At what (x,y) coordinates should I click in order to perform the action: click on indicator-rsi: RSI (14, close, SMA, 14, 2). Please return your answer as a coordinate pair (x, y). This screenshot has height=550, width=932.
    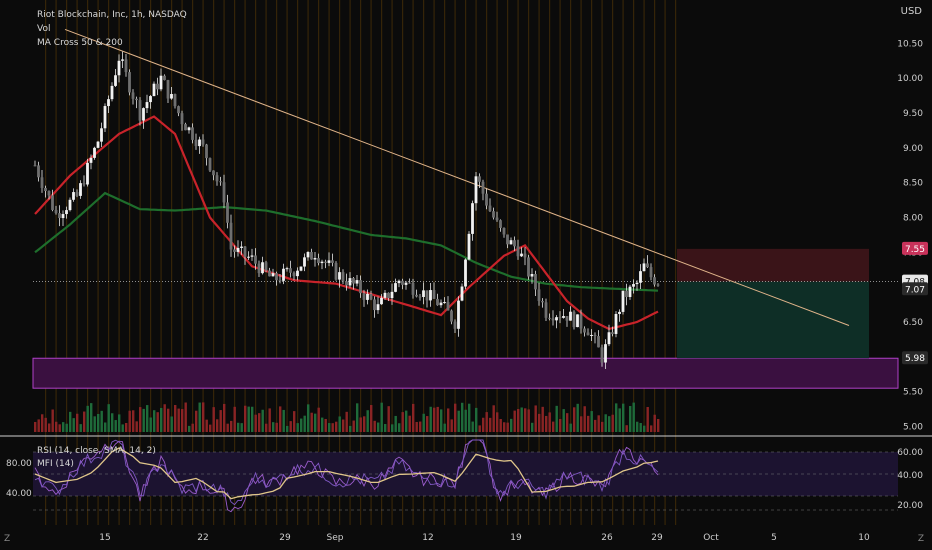
    Looking at the image, I should click on (96, 451).